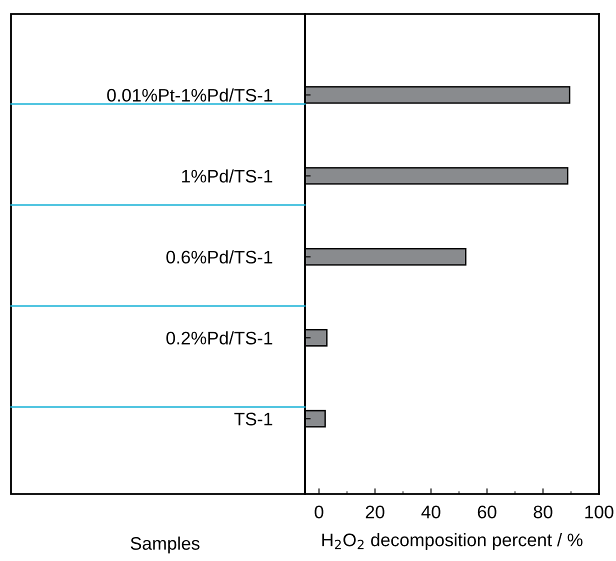 This screenshot has width=616, height=561. I want to click on x-tick-label: 20, so click(375, 512).